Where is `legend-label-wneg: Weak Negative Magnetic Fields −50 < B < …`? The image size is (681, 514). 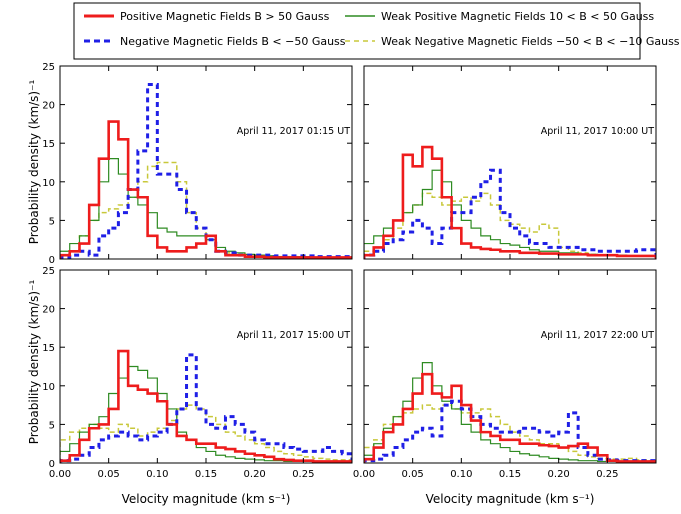 legend-label-wneg: Weak Negative Magnetic Fields −50 < B < … is located at coordinates (530, 41).